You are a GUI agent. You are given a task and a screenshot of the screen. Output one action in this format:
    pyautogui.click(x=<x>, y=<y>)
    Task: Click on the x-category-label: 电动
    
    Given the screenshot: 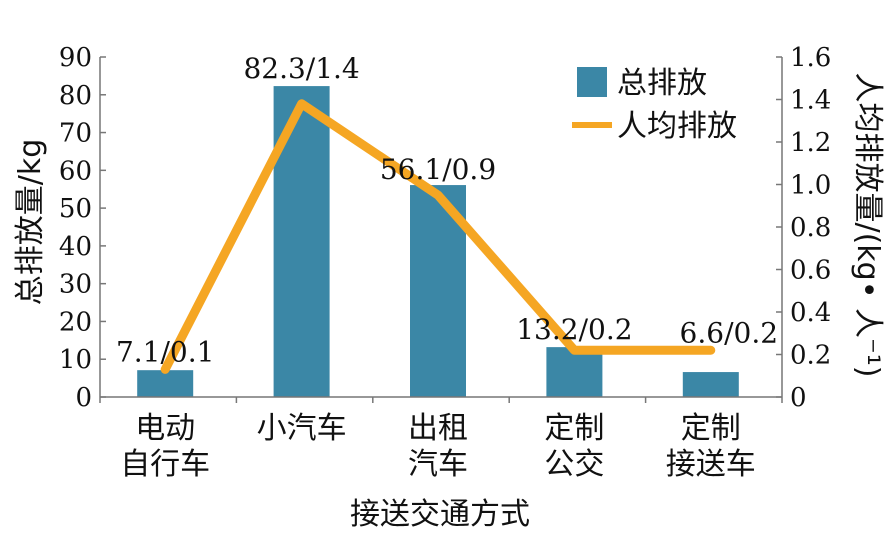 What is the action you would take?
    pyautogui.click(x=165, y=428)
    